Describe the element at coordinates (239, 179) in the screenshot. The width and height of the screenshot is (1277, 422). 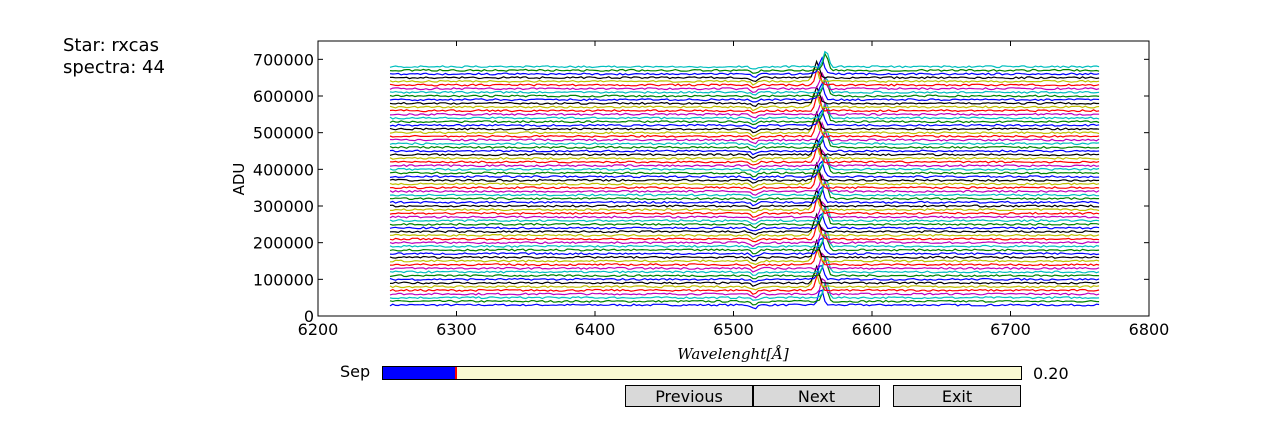
I see `y-axis-label: ADU` at that location.